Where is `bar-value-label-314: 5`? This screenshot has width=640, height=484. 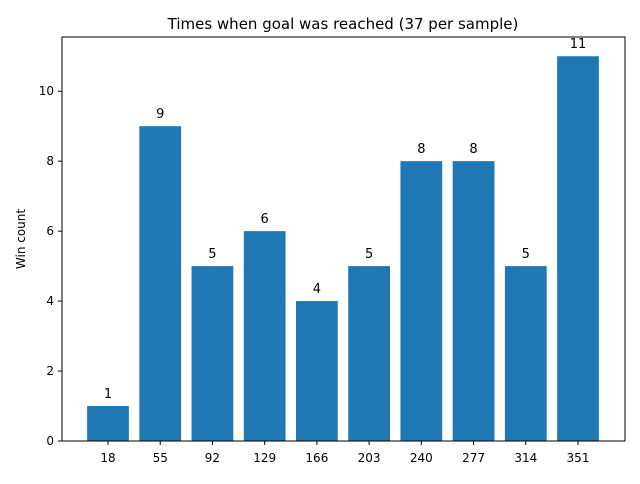
bar-value-label-314: 5 is located at coordinates (526, 254).